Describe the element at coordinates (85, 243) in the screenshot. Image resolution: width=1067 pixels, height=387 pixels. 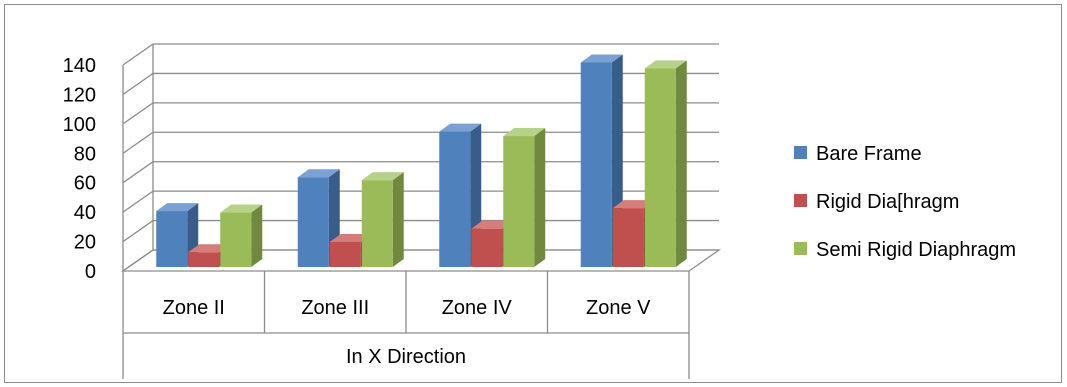
I see `y-tick-label: 20` at that location.